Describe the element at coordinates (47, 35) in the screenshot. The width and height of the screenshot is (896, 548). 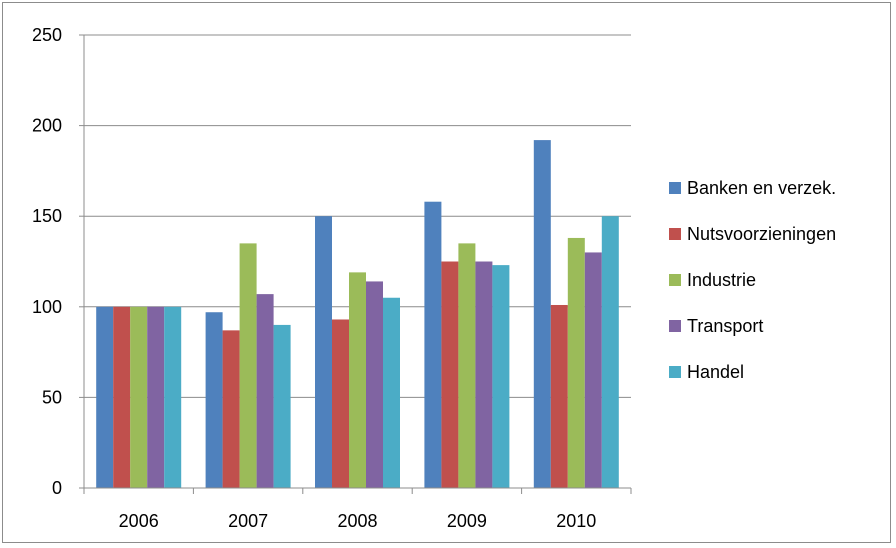
I see `y-tick-label: 250` at that location.